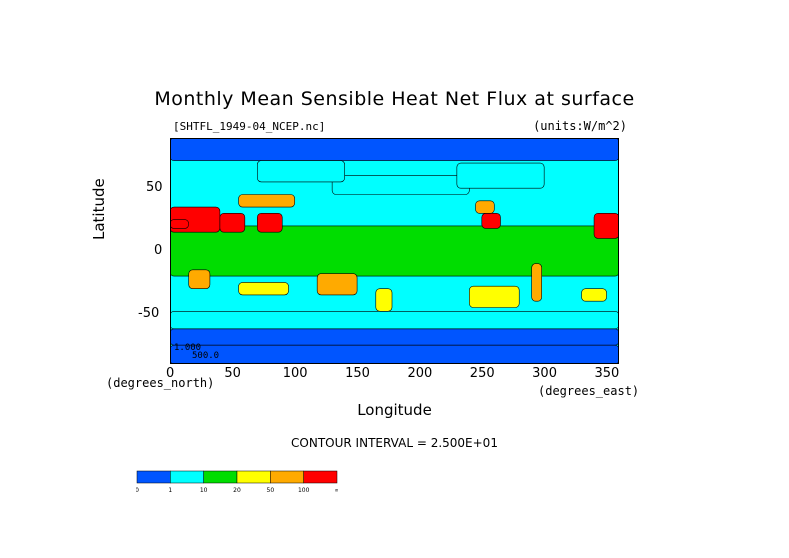 This screenshot has height=558, width=789. Describe the element at coordinates (99, 209) in the screenshot. I see `y-axis-label: Latitude` at that location.